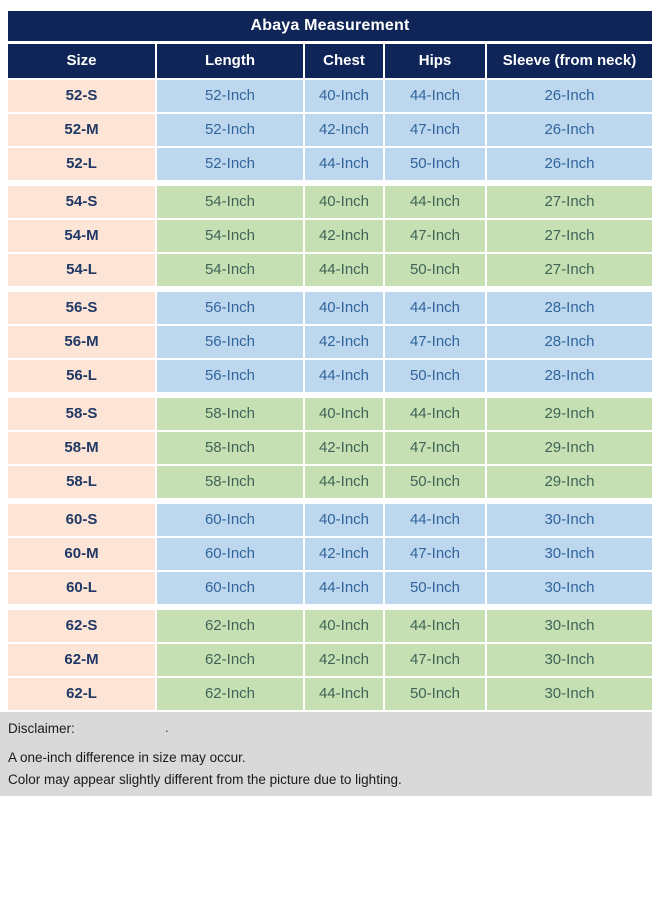 This screenshot has width=660, height=901. What do you see at coordinates (230, 61) in the screenshot?
I see `column-header-length: Length` at bounding box center [230, 61].